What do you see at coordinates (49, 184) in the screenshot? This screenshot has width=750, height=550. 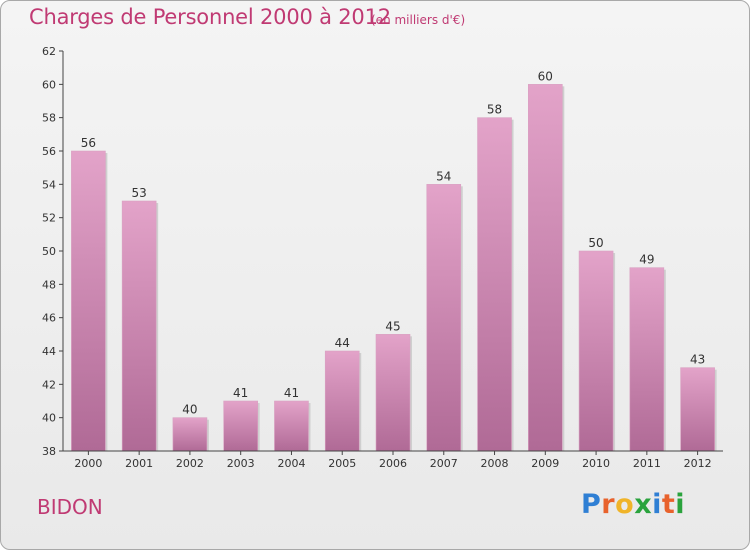 I see `y-tick-label: 54` at bounding box center [49, 184].